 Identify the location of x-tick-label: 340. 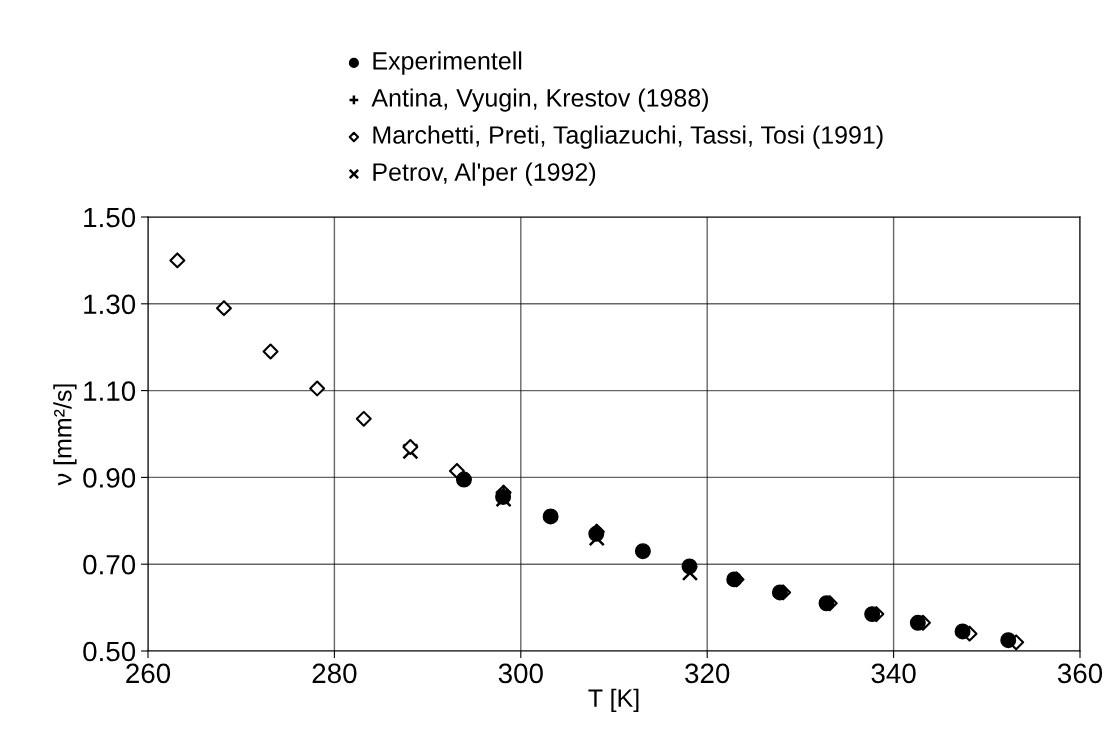
(893, 673).